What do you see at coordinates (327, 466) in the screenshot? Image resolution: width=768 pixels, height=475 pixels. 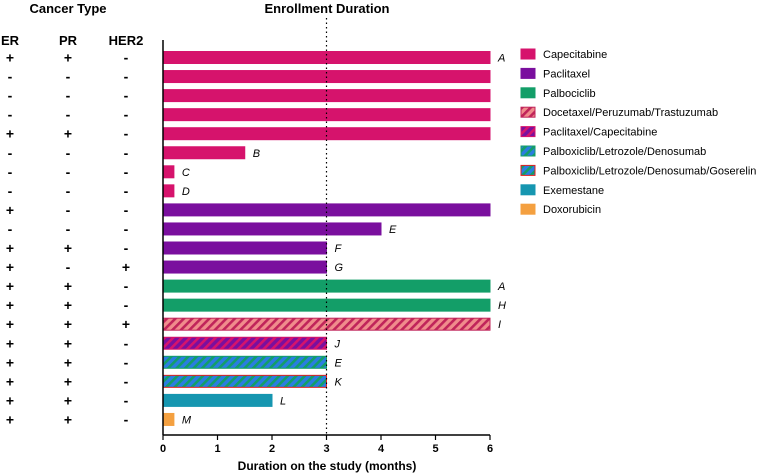 I see `x-axis-label: Duration on the study (months)` at bounding box center [327, 466].